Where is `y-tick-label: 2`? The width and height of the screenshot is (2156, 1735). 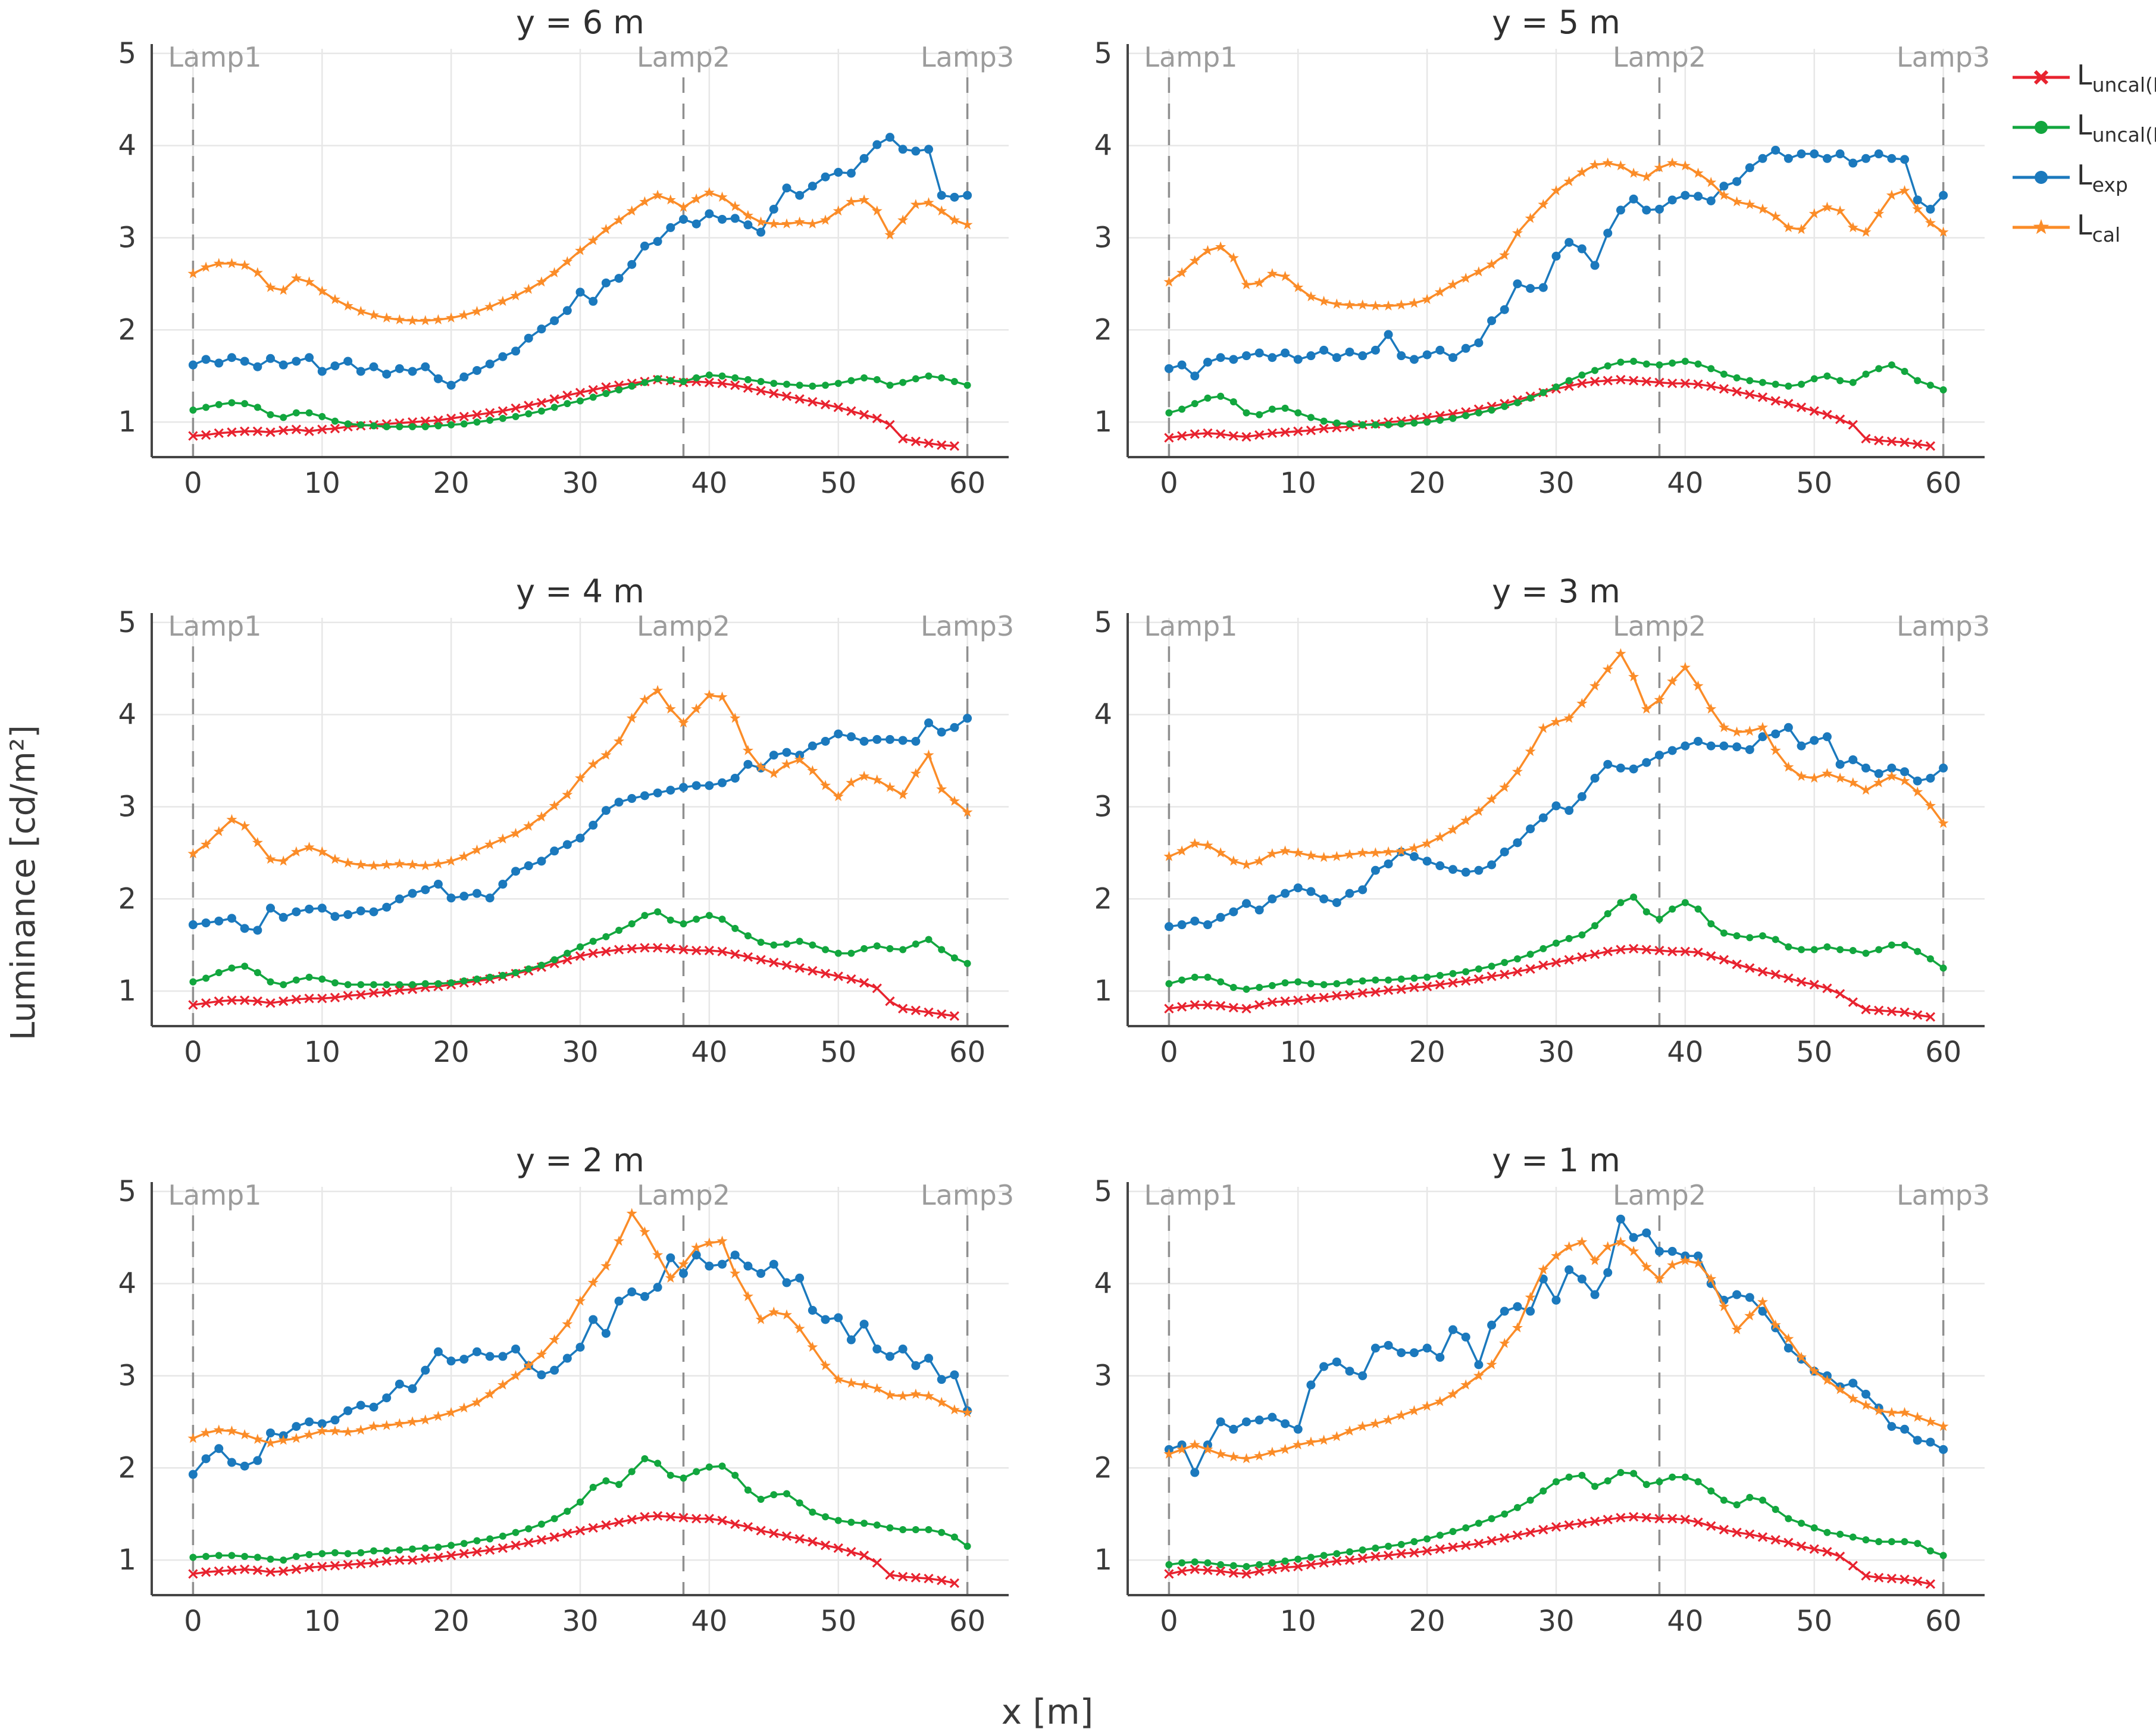
y-tick-label: 2 is located at coordinates (127, 1467).